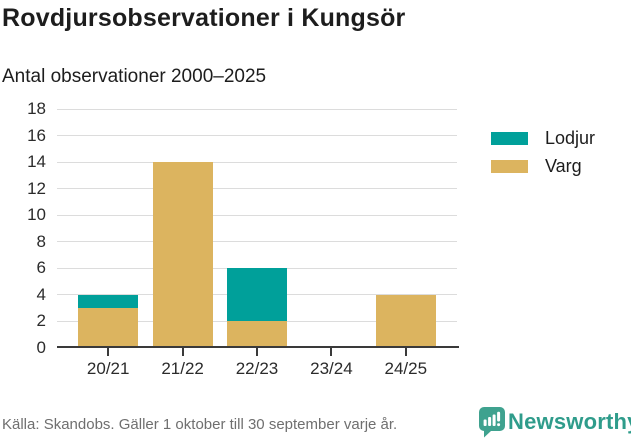 The width and height of the screenshot is (631, 439). What do you see at coordinates (134, 76) in the screenshot?
I see `chart-subtitle: Antal observationer 2000–2025` at bounding box center [134, 76].